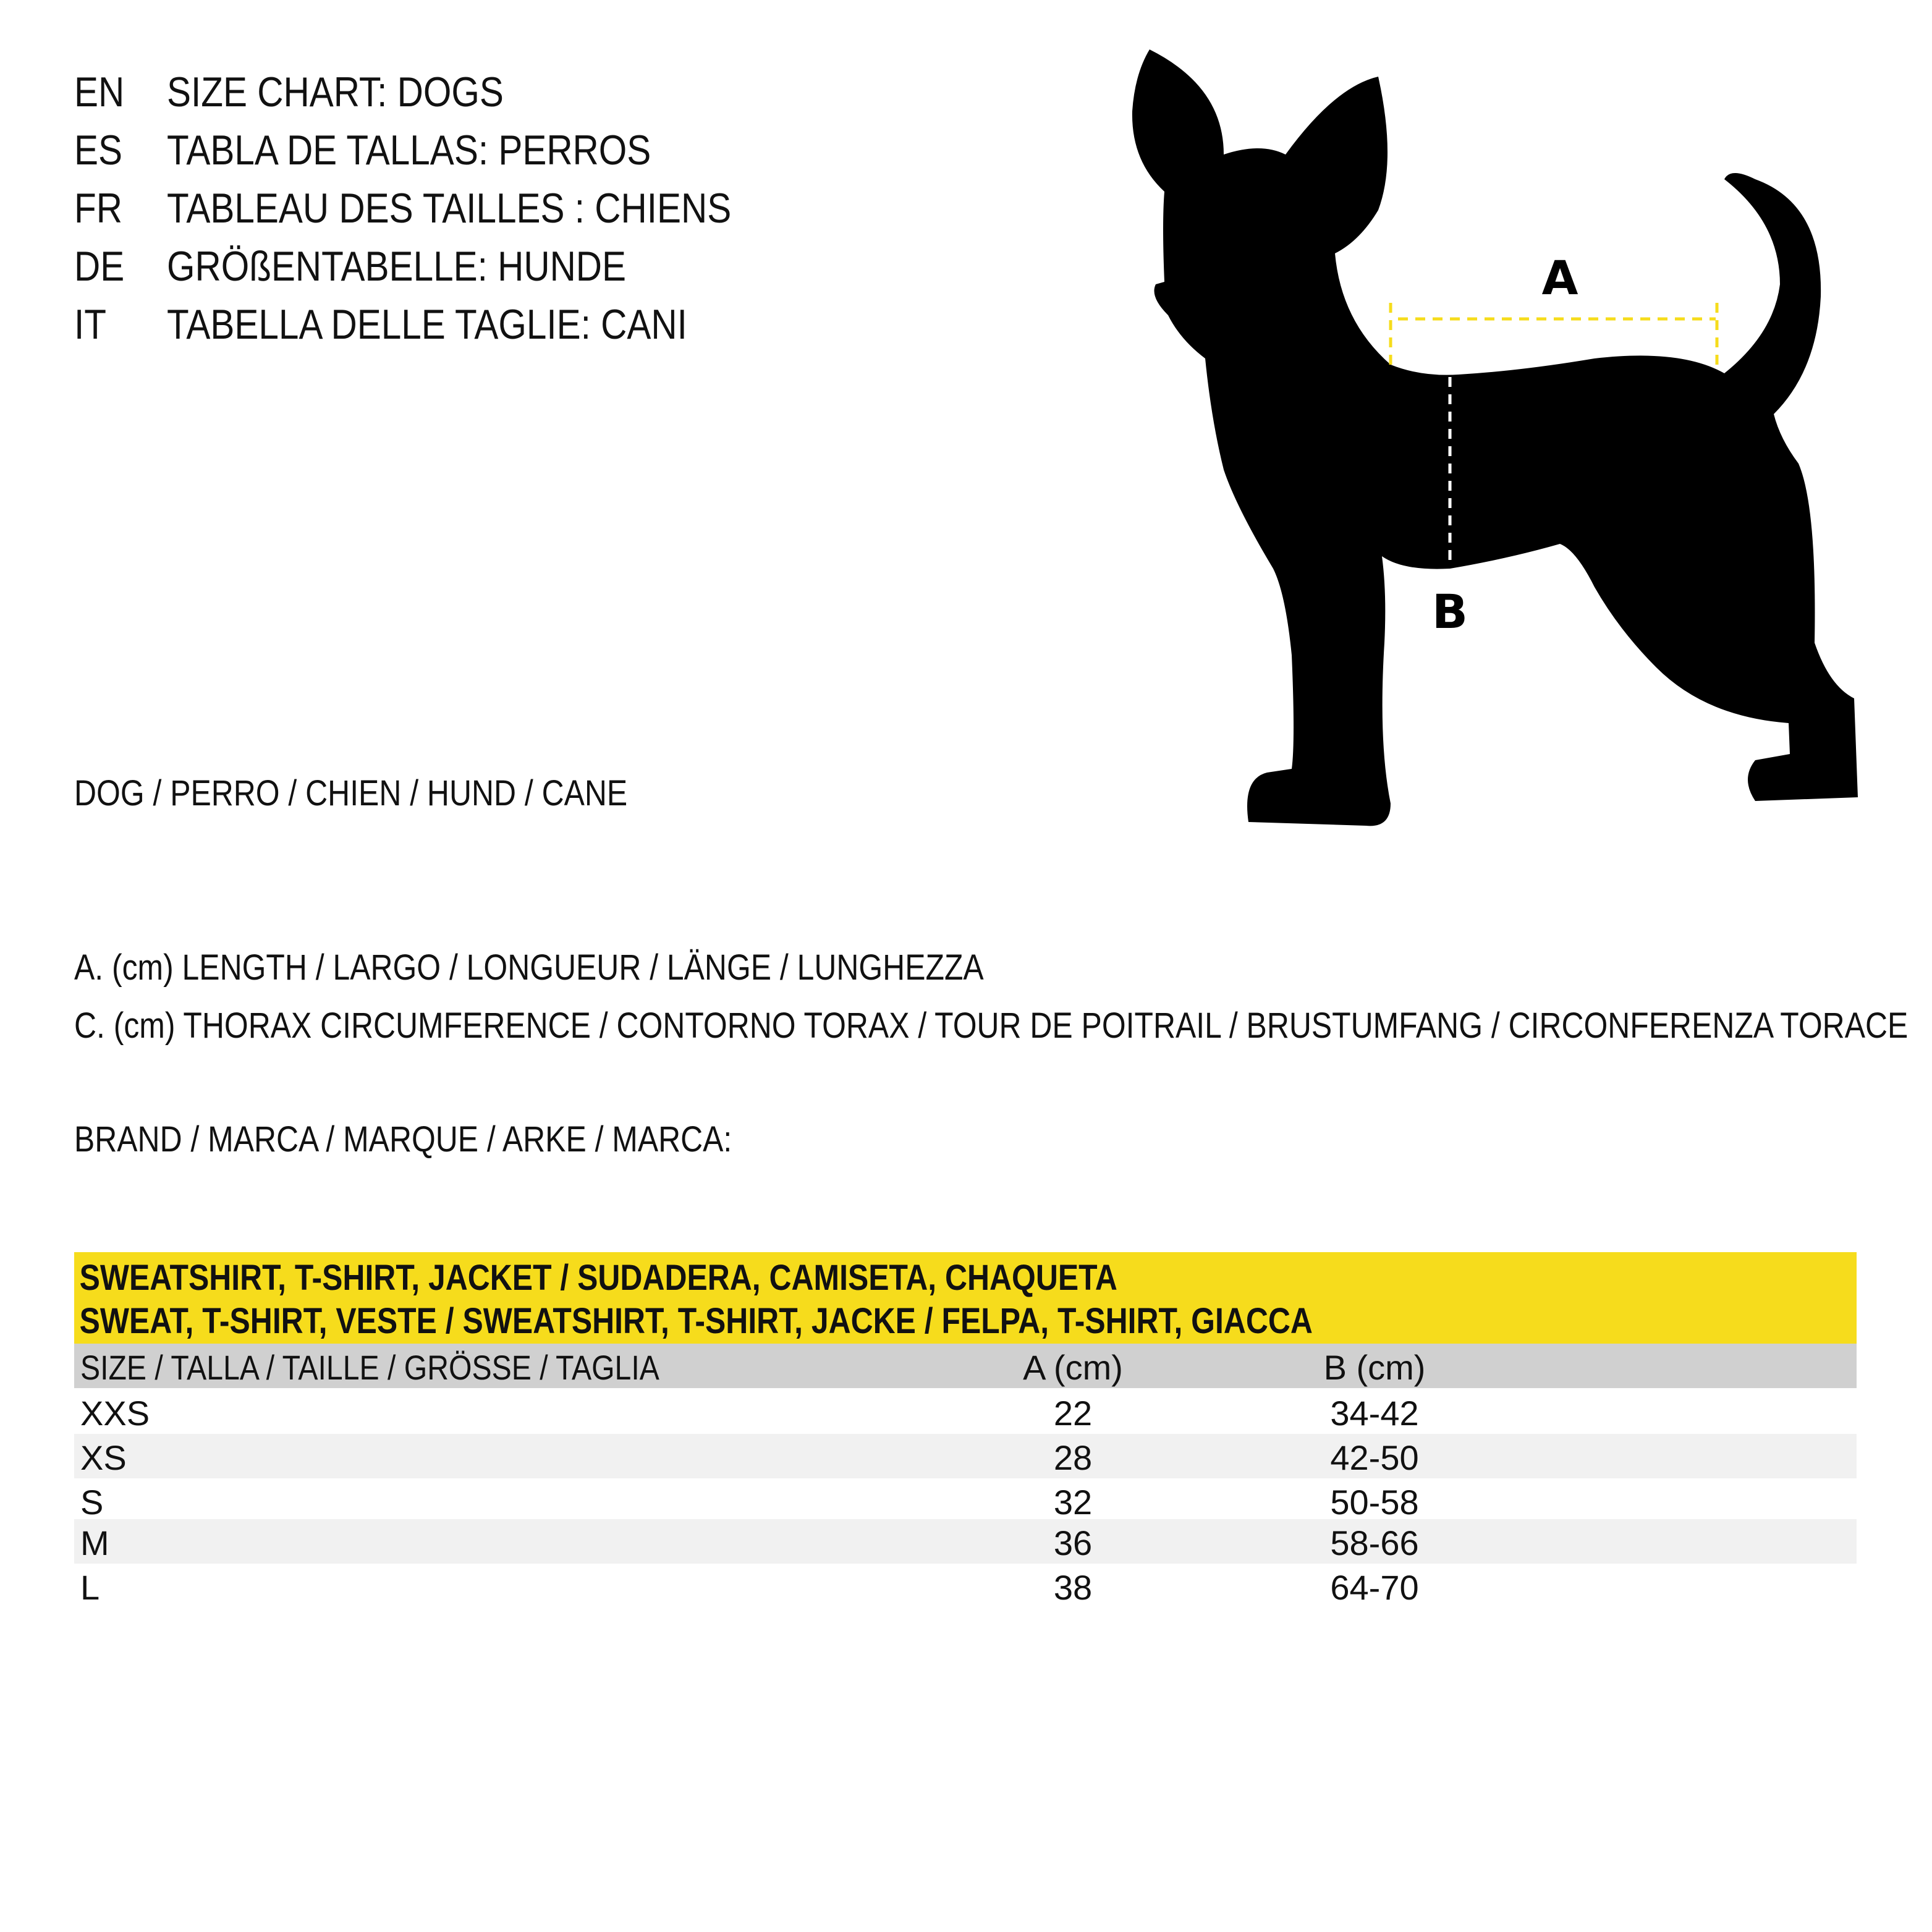 Image resolution: width=1932 pixels, height=1932 pixels. I want to click on cell-a: 36, so click(1073, 1542).